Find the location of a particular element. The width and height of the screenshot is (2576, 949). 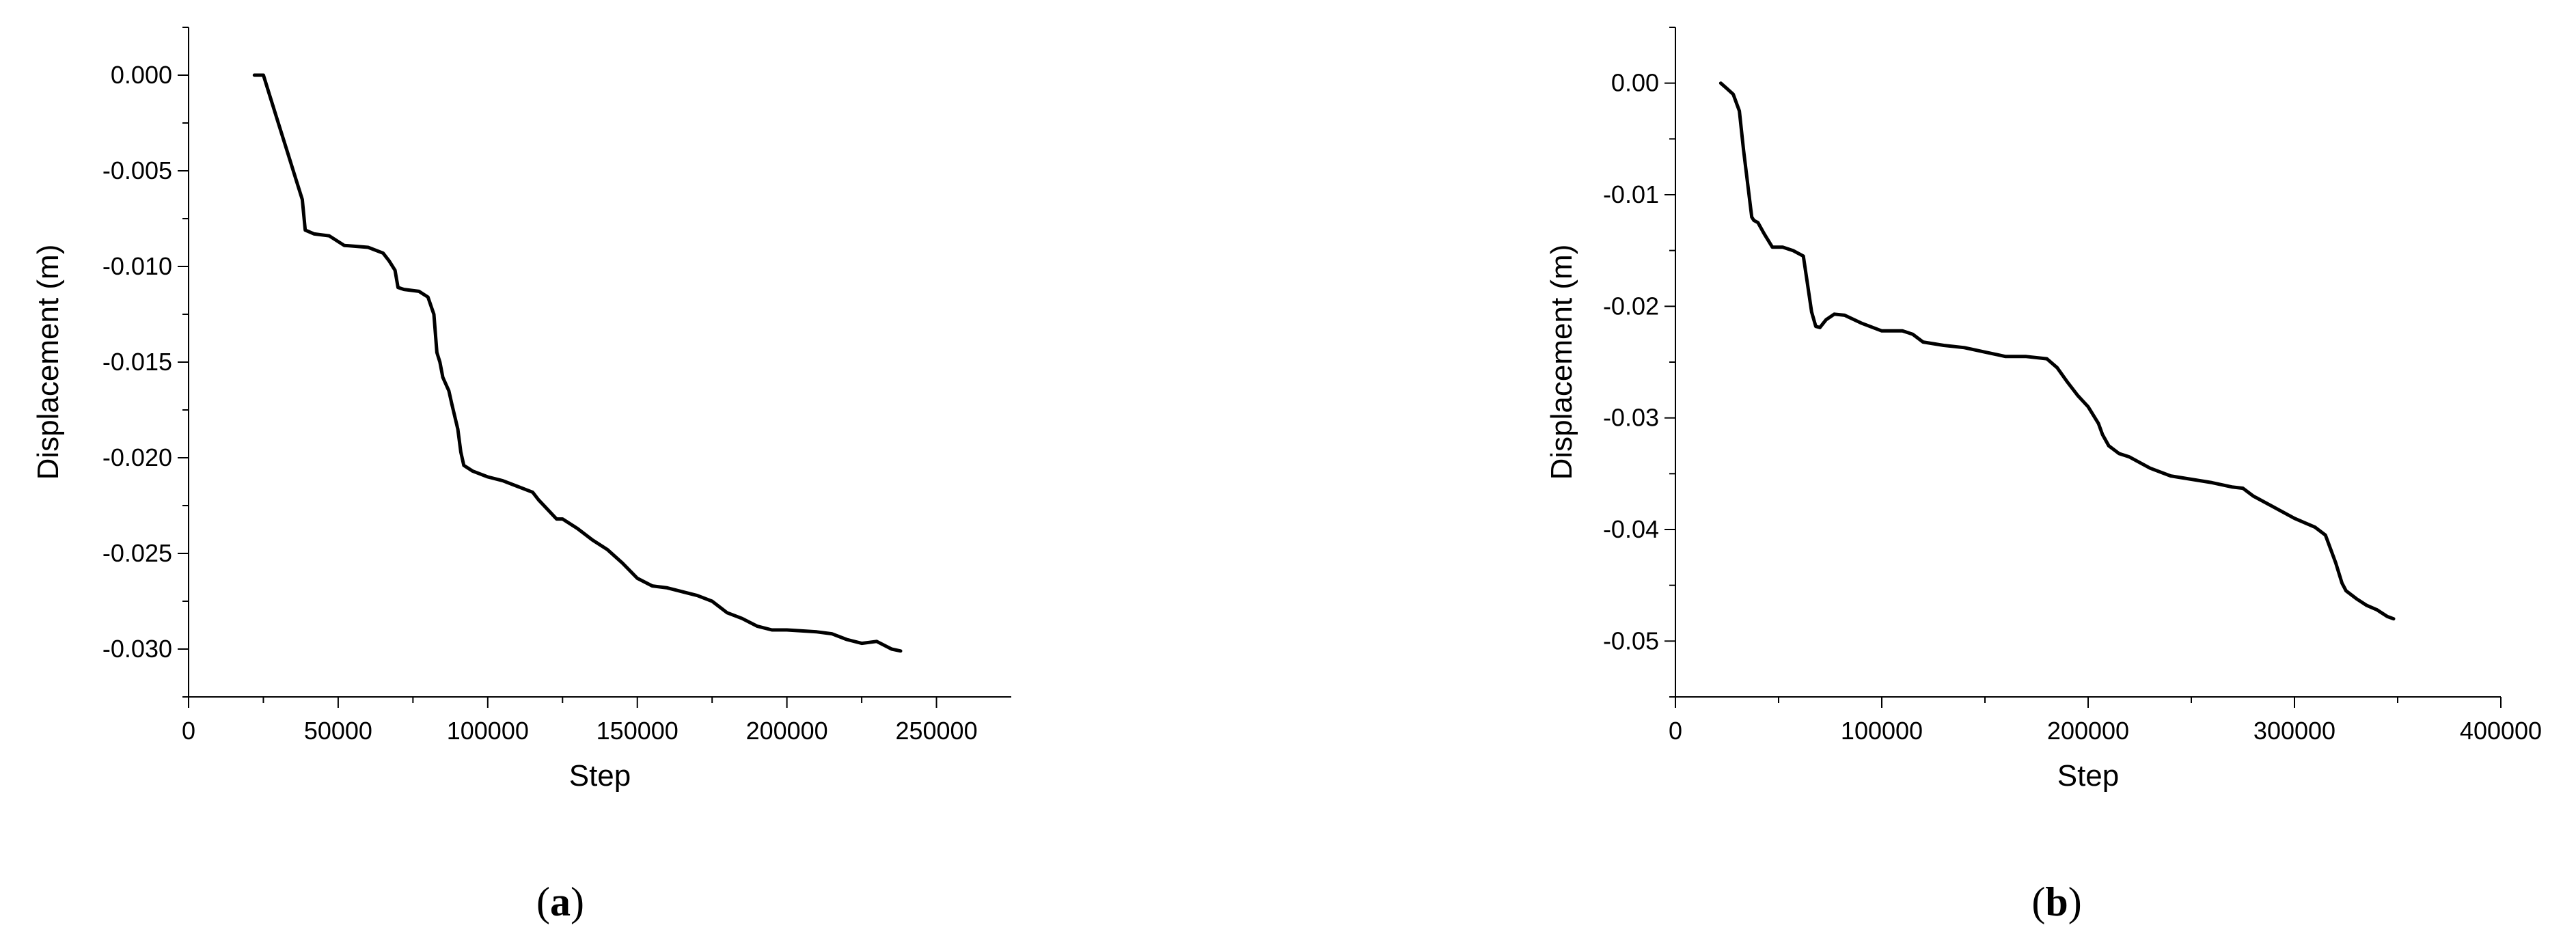

caption-letter: b is located at coordinates (2056, 902).